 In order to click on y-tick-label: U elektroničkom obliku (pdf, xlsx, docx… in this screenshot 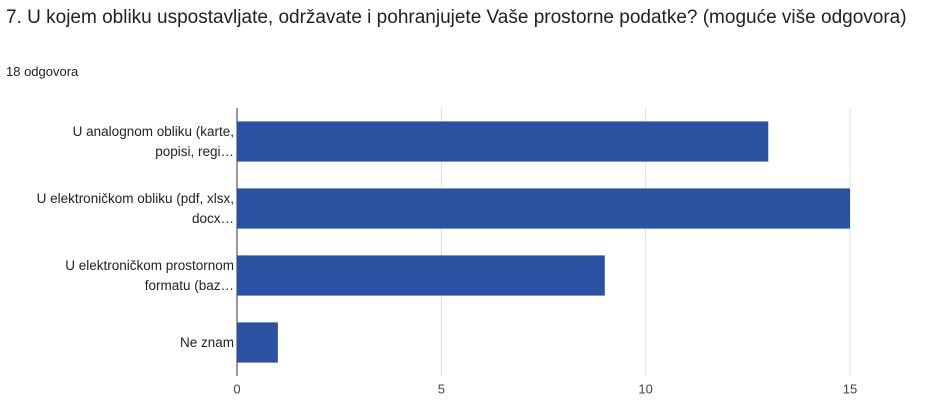, I will do `click(135, 208)`.